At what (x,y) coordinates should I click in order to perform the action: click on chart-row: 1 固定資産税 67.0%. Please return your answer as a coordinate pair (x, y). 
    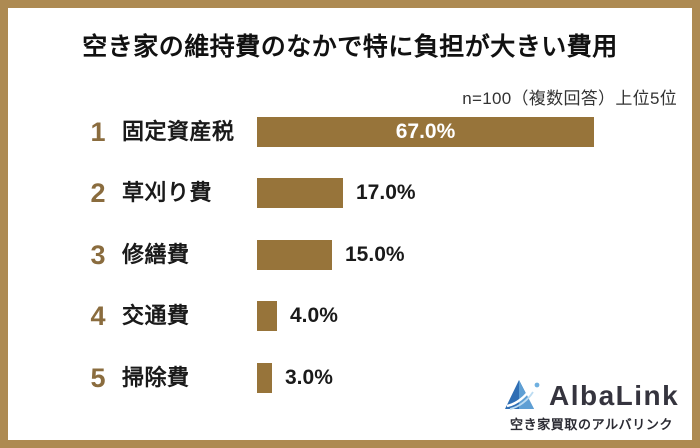
    Looking at the image, I should click on (350, 132).